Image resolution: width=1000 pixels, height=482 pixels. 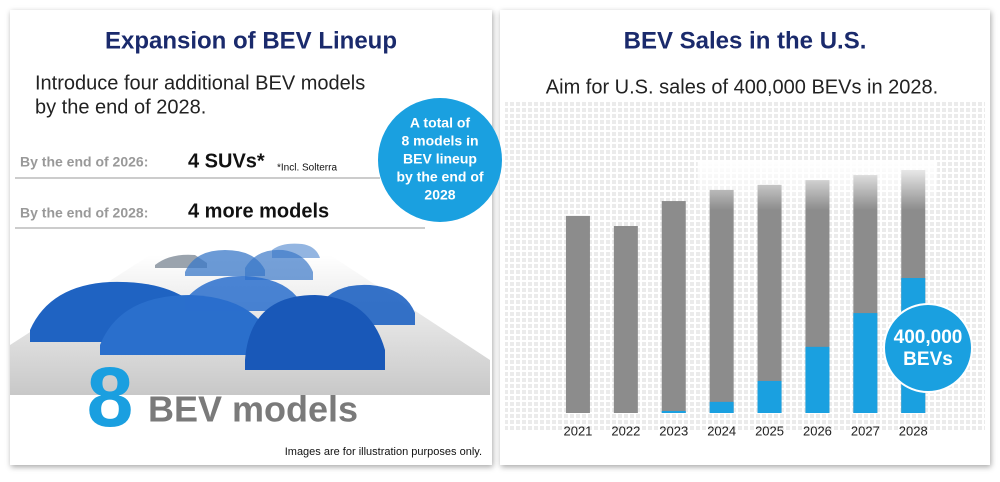 What do you see at coordinates (865, 430) in the screenshot?
I see `x-tick-label: 2027` at bounding box center [865, 430].